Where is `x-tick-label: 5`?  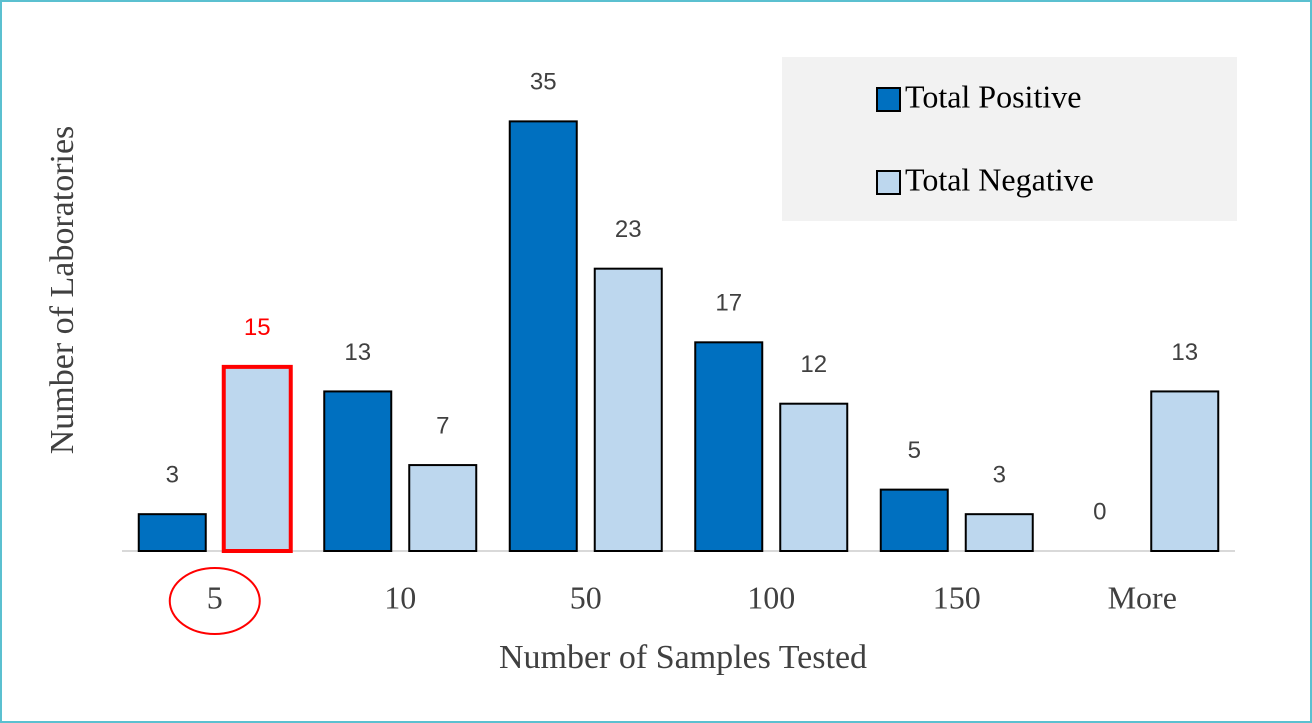 x-tick-label: 5 is located at coordinates (215, 597).